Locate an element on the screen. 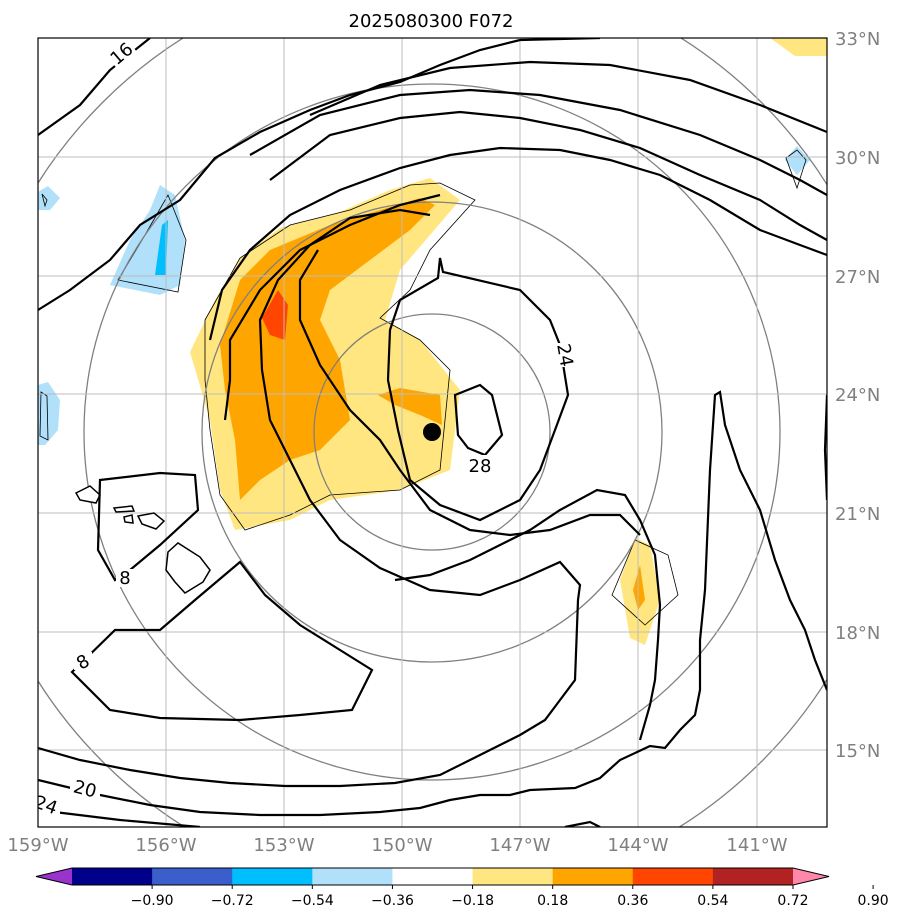 This screenshot has height=924, width=898. y-tick-label: 27°N is located at coordinates (857, 277).